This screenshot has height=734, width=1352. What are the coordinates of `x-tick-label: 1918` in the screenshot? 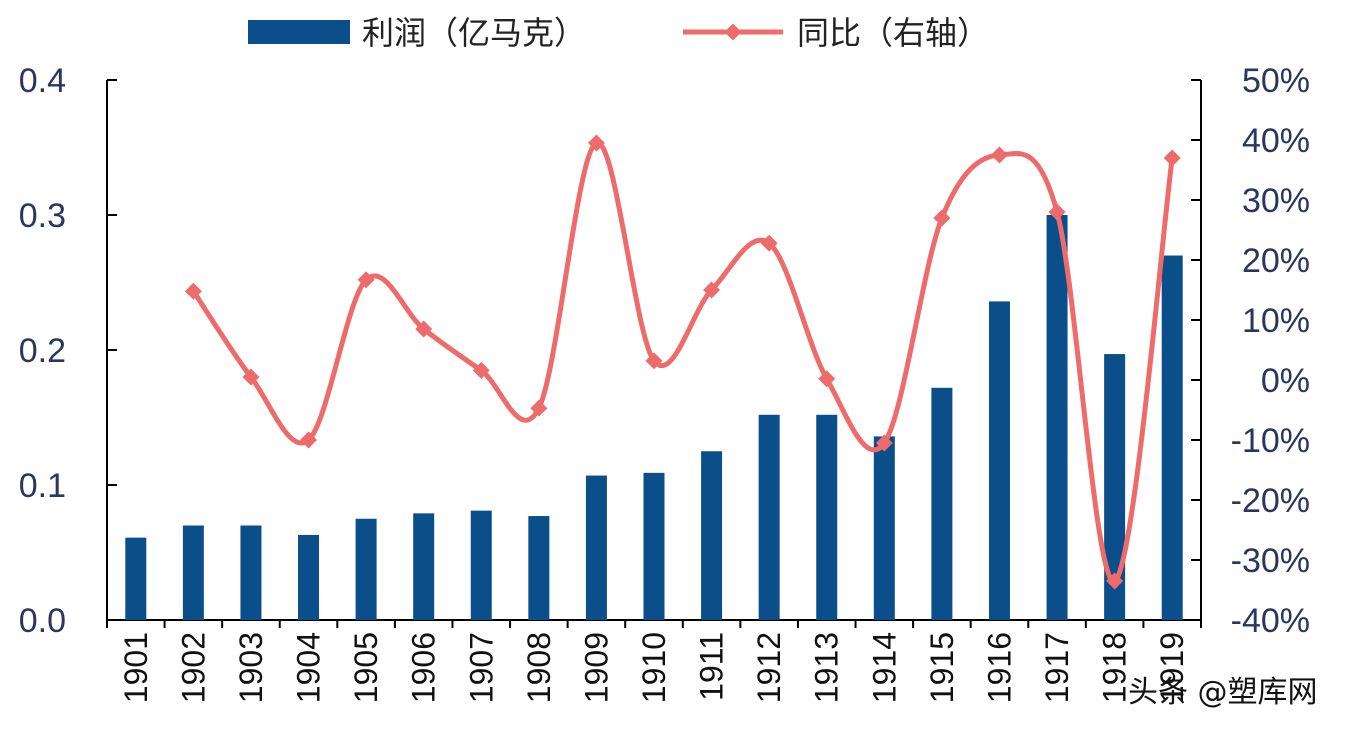 It's located at (1115, 667).